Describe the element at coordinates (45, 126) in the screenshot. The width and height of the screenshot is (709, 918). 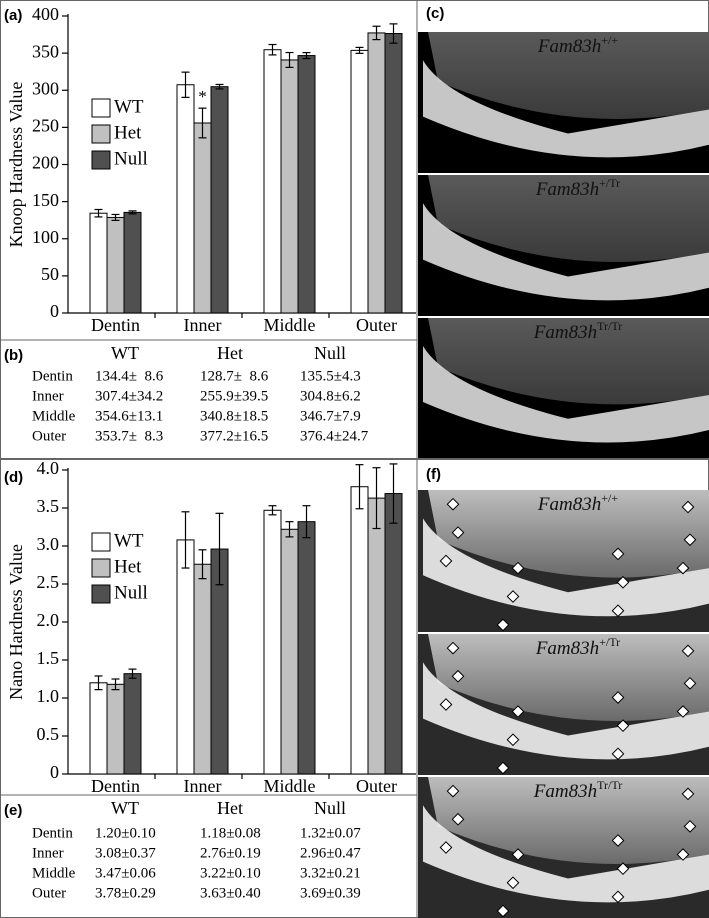
I see `y-tick-label: 250` at that location.